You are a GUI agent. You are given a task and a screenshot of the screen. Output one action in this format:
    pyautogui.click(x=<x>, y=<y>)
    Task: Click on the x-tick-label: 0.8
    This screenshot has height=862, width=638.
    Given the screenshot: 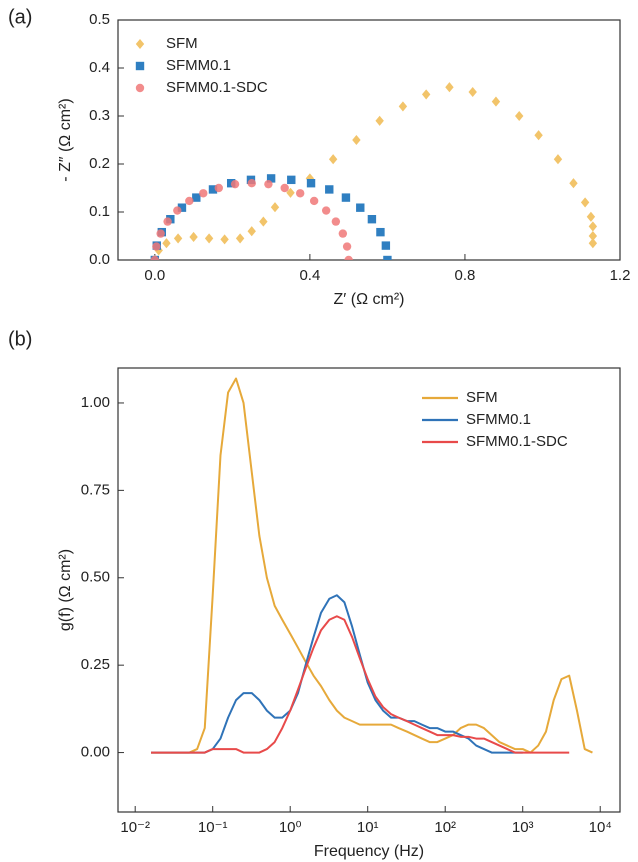 What is the action you would take?
    pyautogui.click(x=465, y=275)
    